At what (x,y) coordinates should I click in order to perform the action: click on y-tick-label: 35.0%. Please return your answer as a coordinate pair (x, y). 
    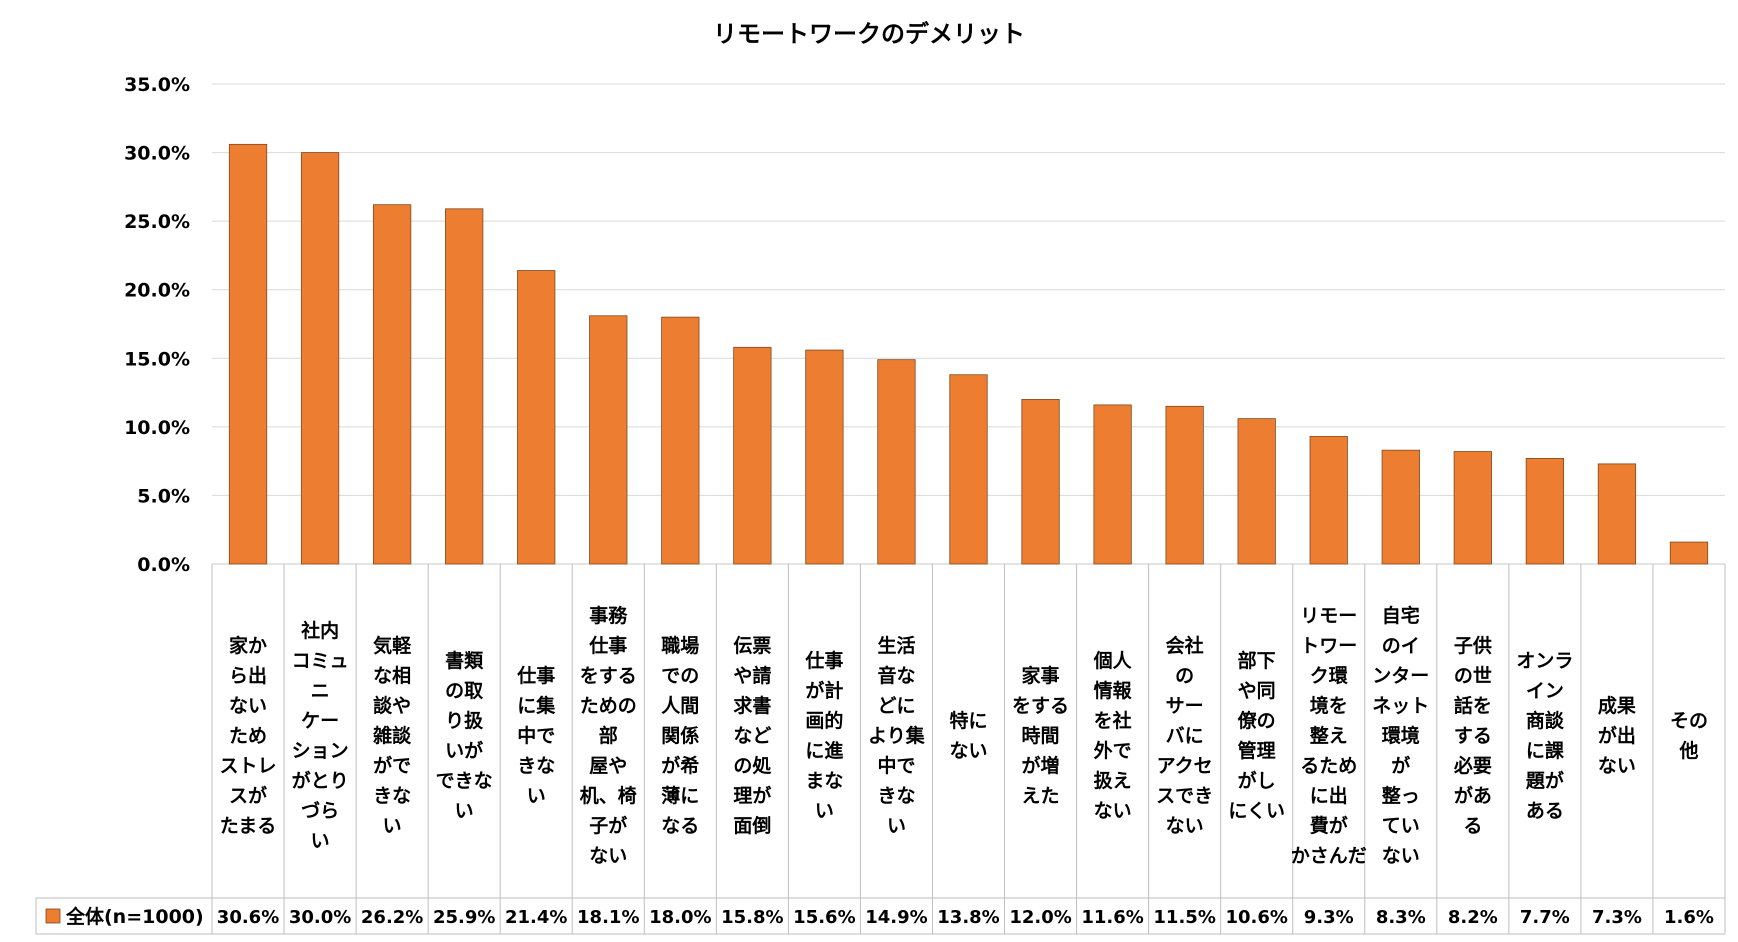
    Looking at the image, I should click on (157, 85).